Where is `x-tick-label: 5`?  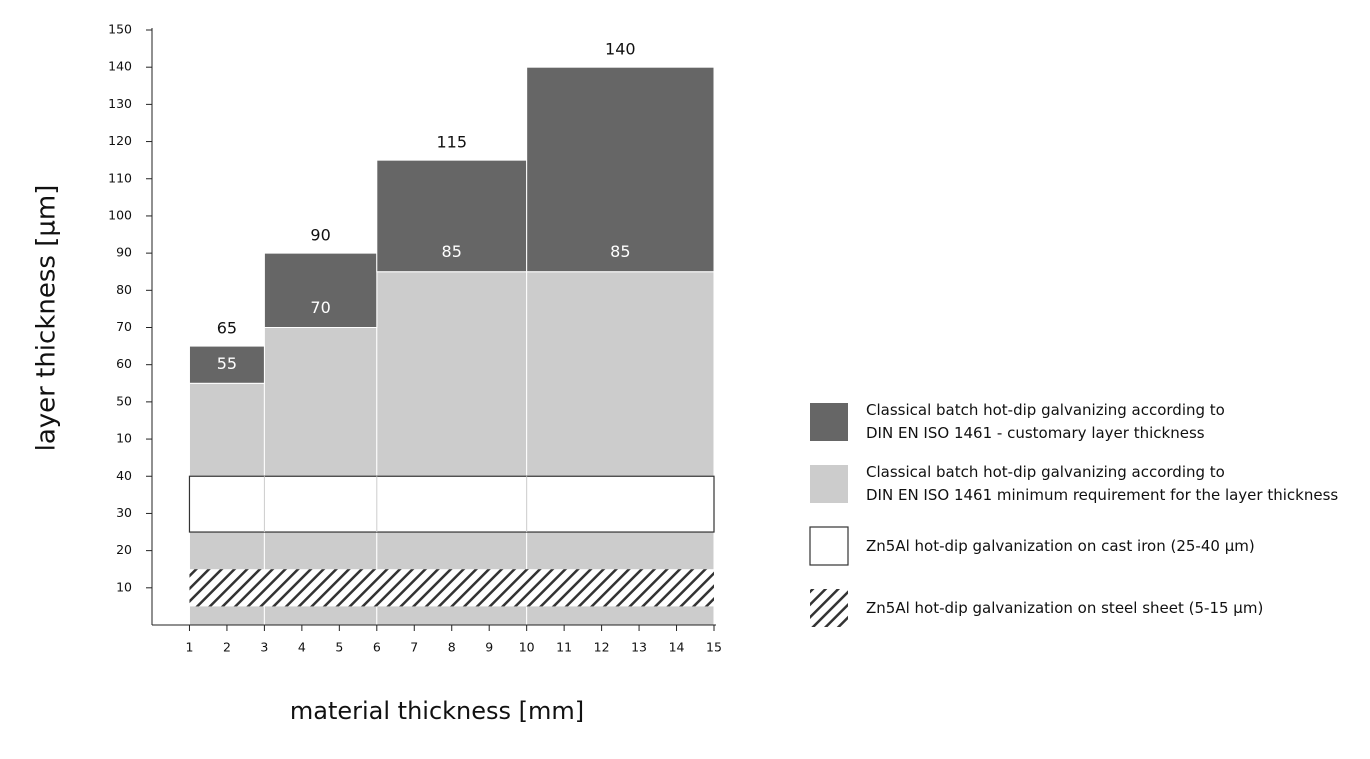 x-tick-label: 5 is located at coordinates (339, 647).